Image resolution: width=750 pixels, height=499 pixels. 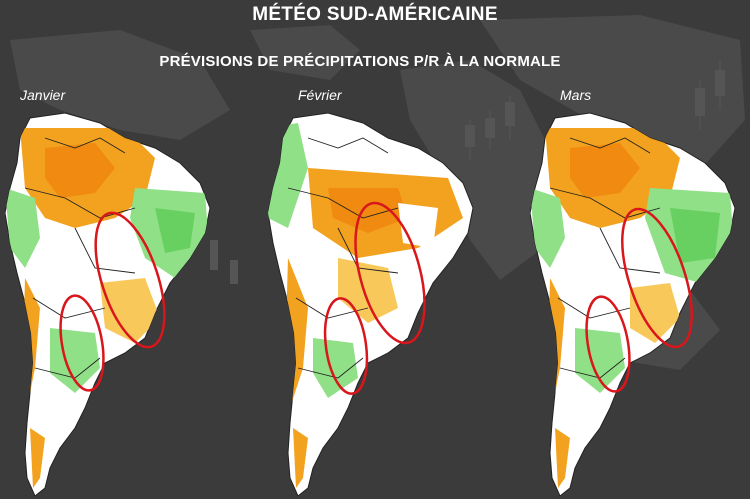 I want to click on month-label-january: Janvier, so click(x=43, y=95).